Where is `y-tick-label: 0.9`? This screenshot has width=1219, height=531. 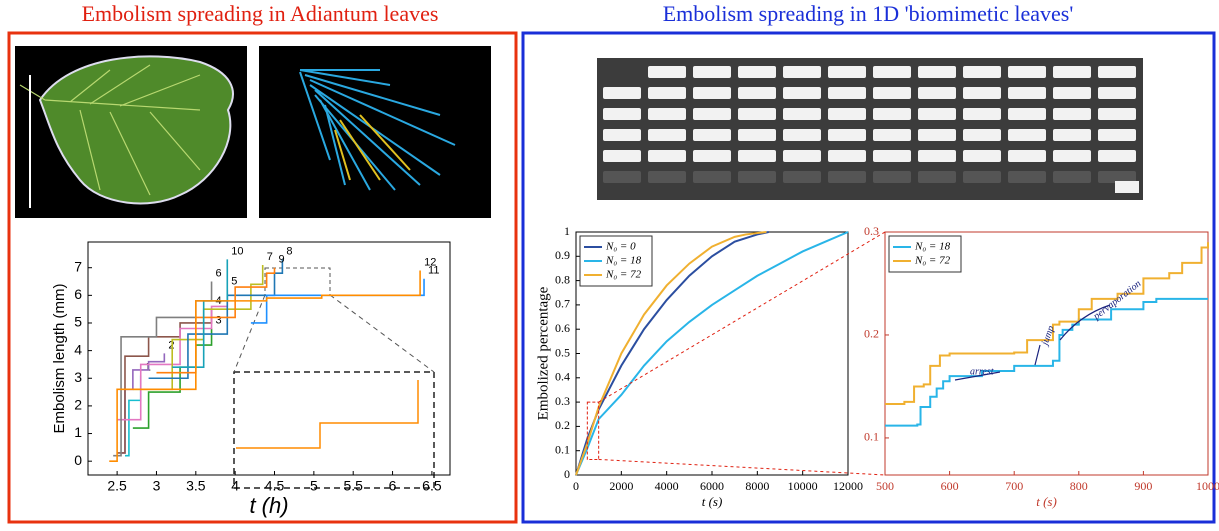
y-tick-label: 0.9 is located at coordinates (562, 255).